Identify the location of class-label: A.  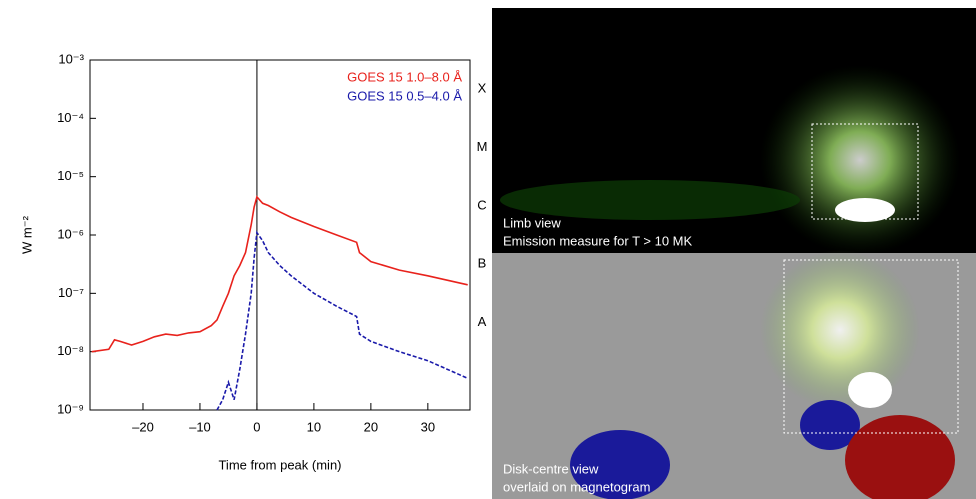
(482, 321).